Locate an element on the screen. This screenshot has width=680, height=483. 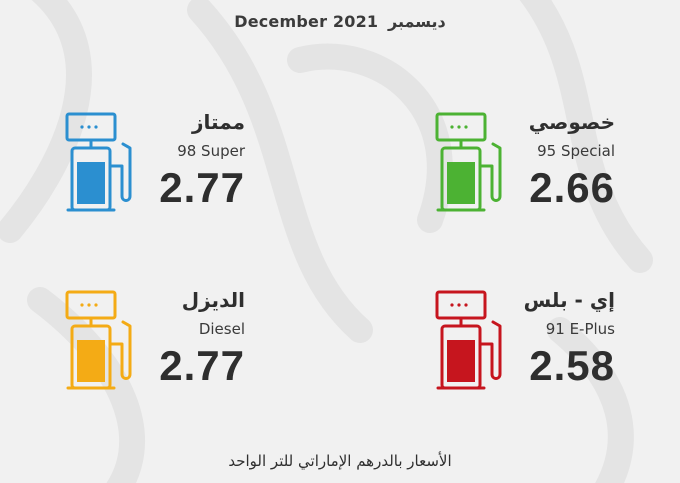
header-date: December 2021 ديسمبر is located at coordinates (340, 21).